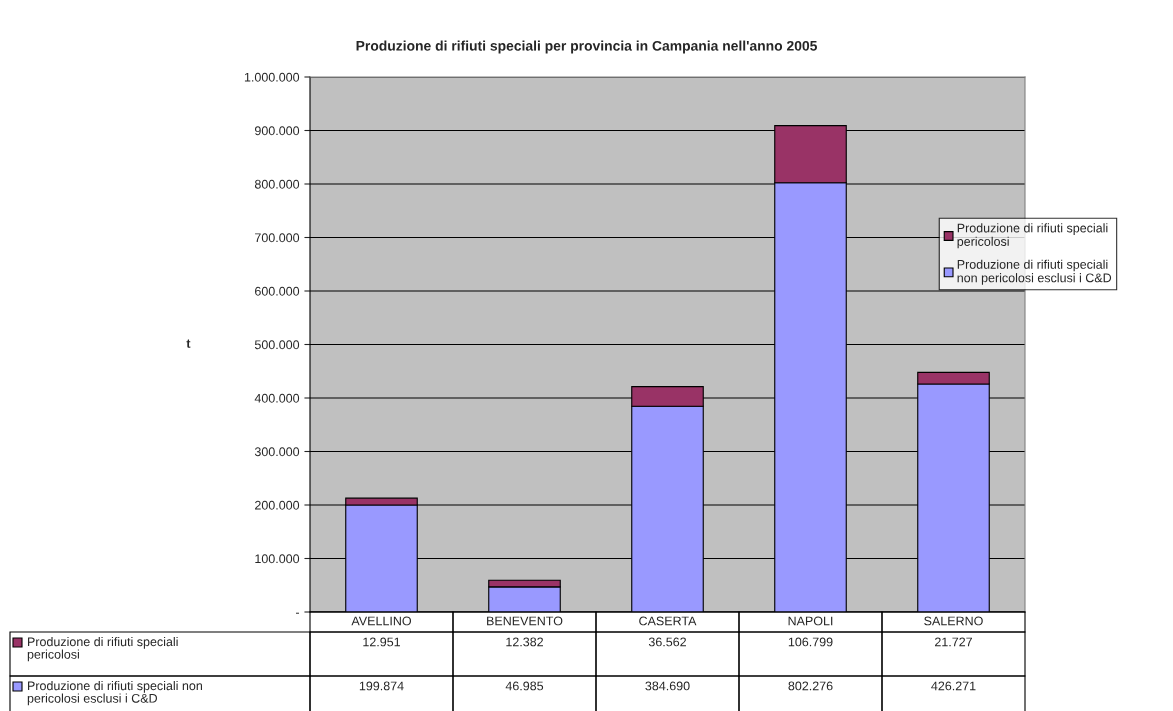 This screenshot has width=1173, height=711. What do you see at coordinates (277, 184) in the screenshot?
I see `y-tick-label: 800.000` at bounding box center [277, 184].